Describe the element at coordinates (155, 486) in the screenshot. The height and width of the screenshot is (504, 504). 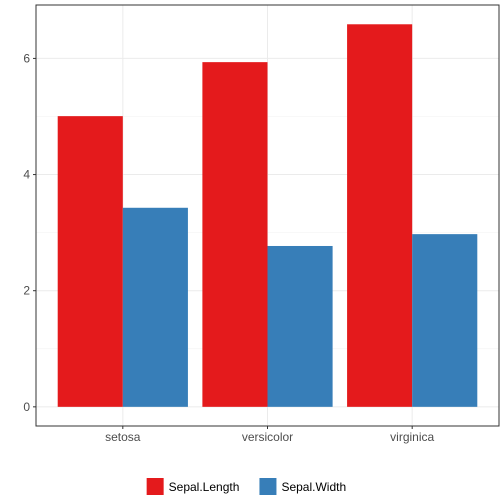
I see `legend-key-sepal-length` at that location.